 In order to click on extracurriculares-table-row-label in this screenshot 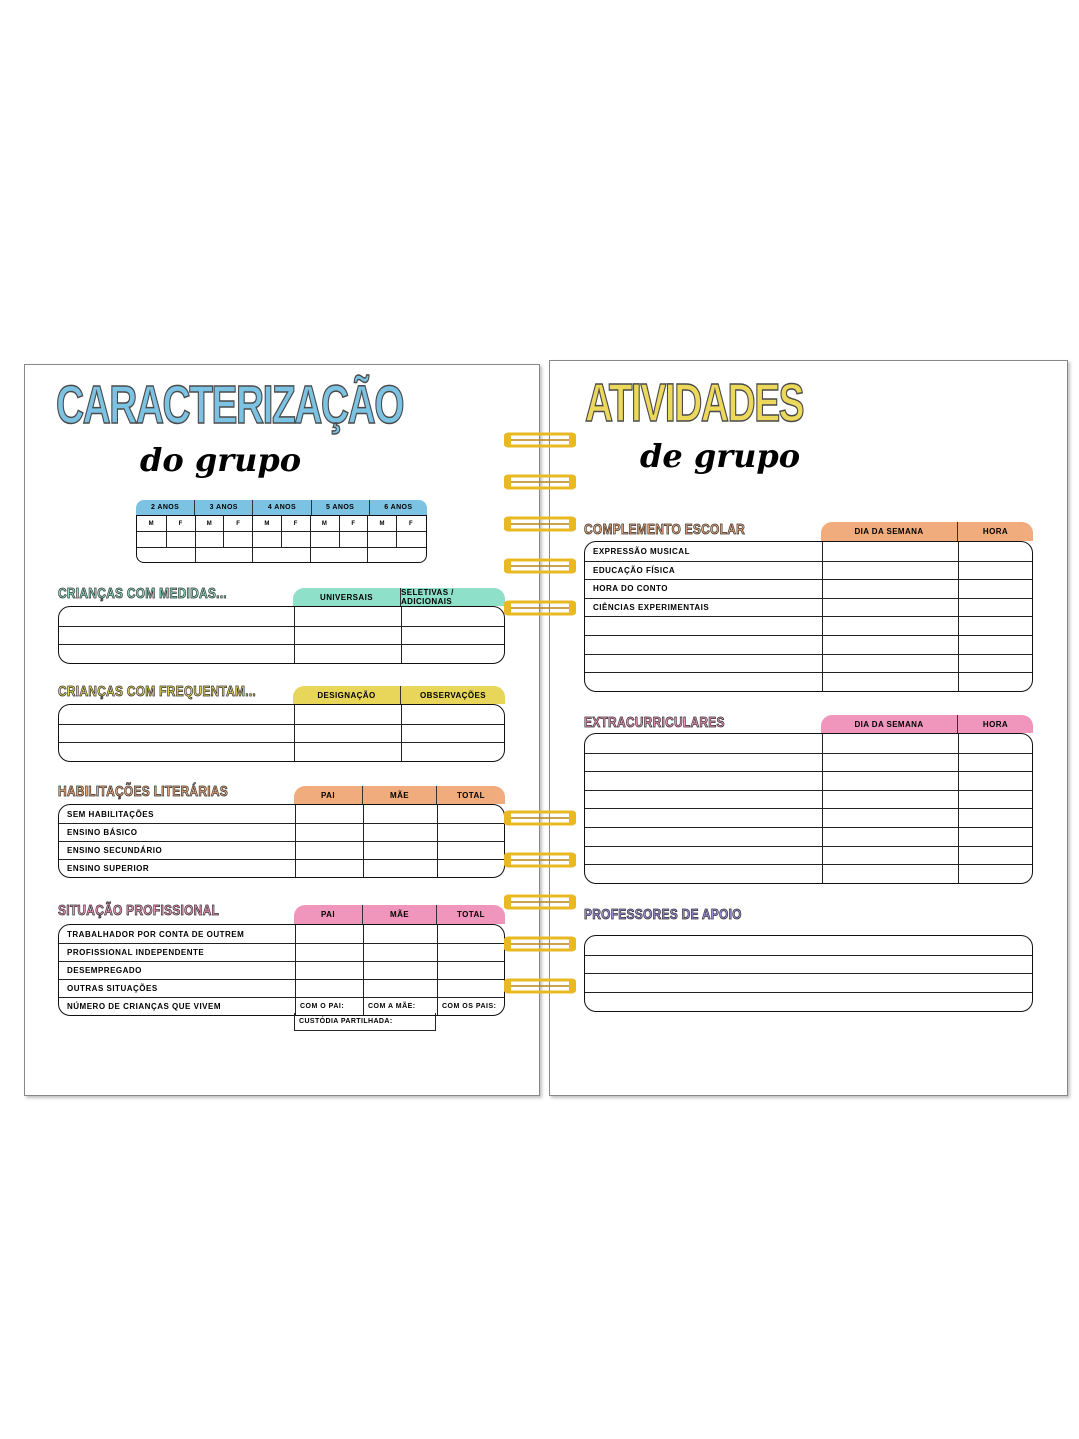, I will do `click(703, 856)`.